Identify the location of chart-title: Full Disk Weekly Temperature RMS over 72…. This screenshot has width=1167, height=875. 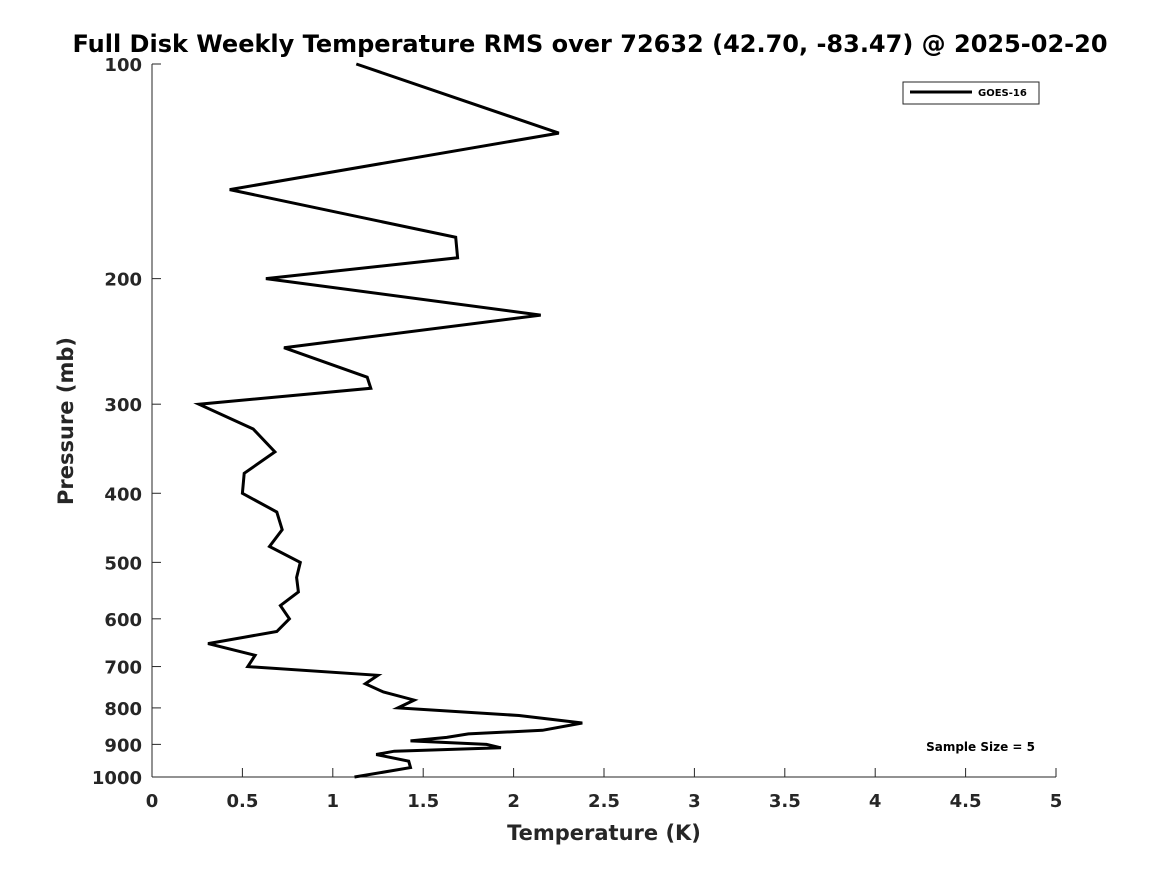
(589, 44).